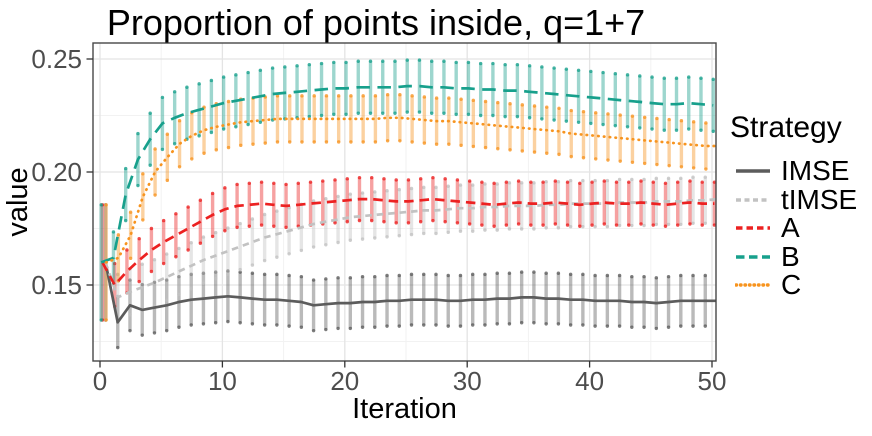 This screenshot has height=436, width=872. Describe the element at coordinates (410, 293) in the screenshot. I see `line-IMSE` at that location.